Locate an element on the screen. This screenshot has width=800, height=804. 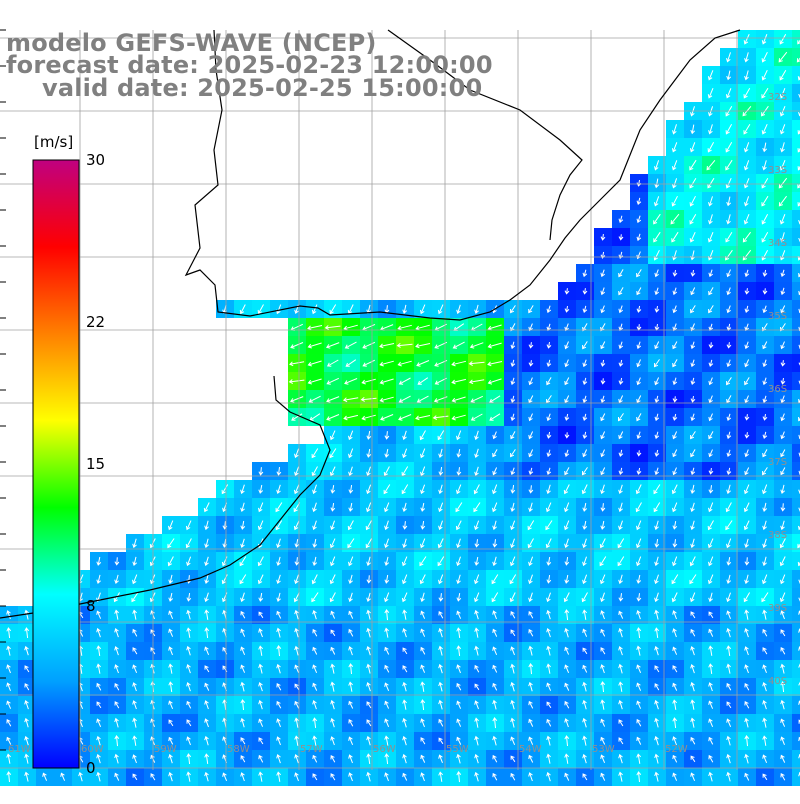
colorbar-scale is located at coordinates (56, 464).